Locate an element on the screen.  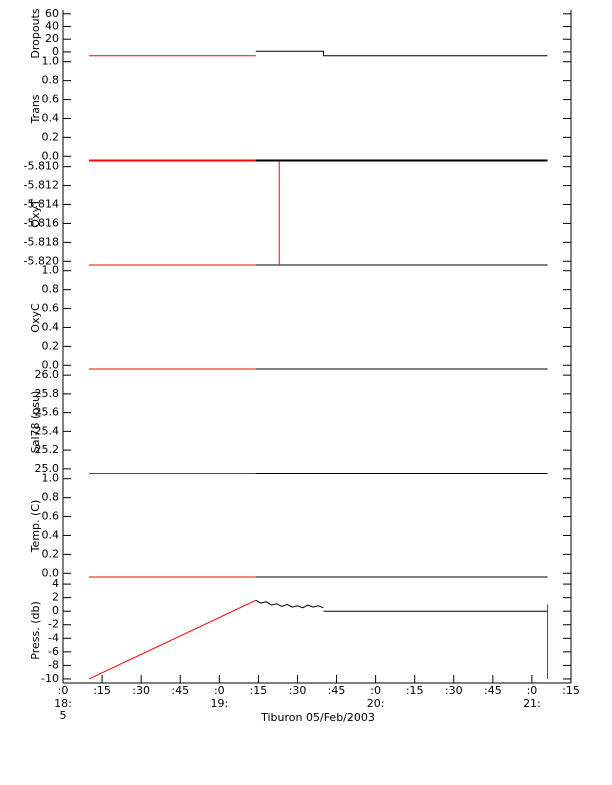
y-tick-label: -6 is located at coordinates (53, 651).